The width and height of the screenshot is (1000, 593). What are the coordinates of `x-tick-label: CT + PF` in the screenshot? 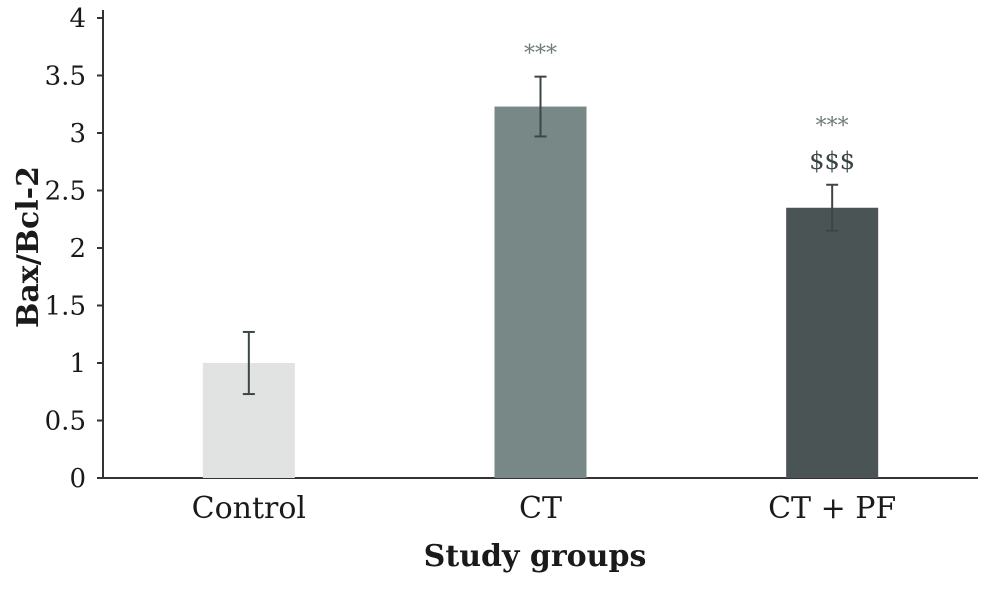 It's located at (832, 508).